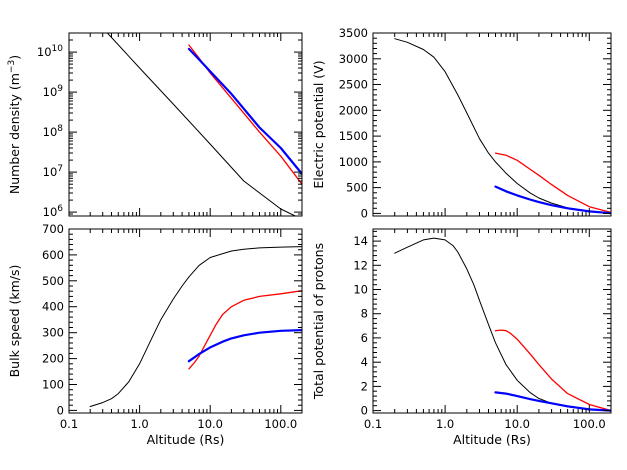 The image size is (627, 470). What do you see at coordinates (552, 200) in the screenshot?
I see `electric-potential-series-blue-line` at bounding box center [552, 200].